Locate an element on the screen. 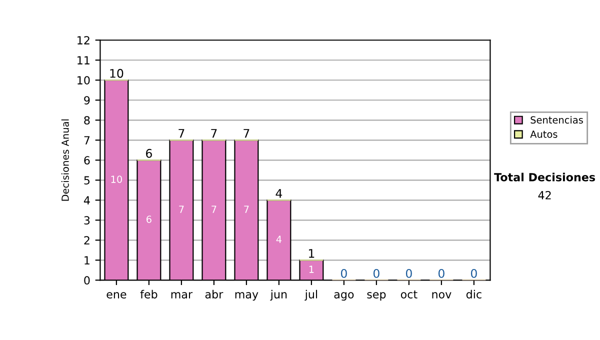  total-label: 4 is located at coordinates (279, 193).